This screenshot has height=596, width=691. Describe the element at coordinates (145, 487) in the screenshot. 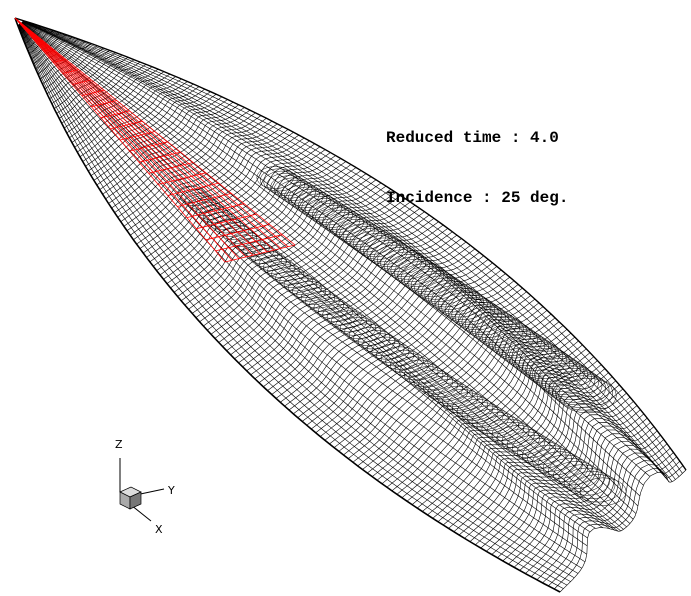

I see `axis-triad: Z Y X` at that location.